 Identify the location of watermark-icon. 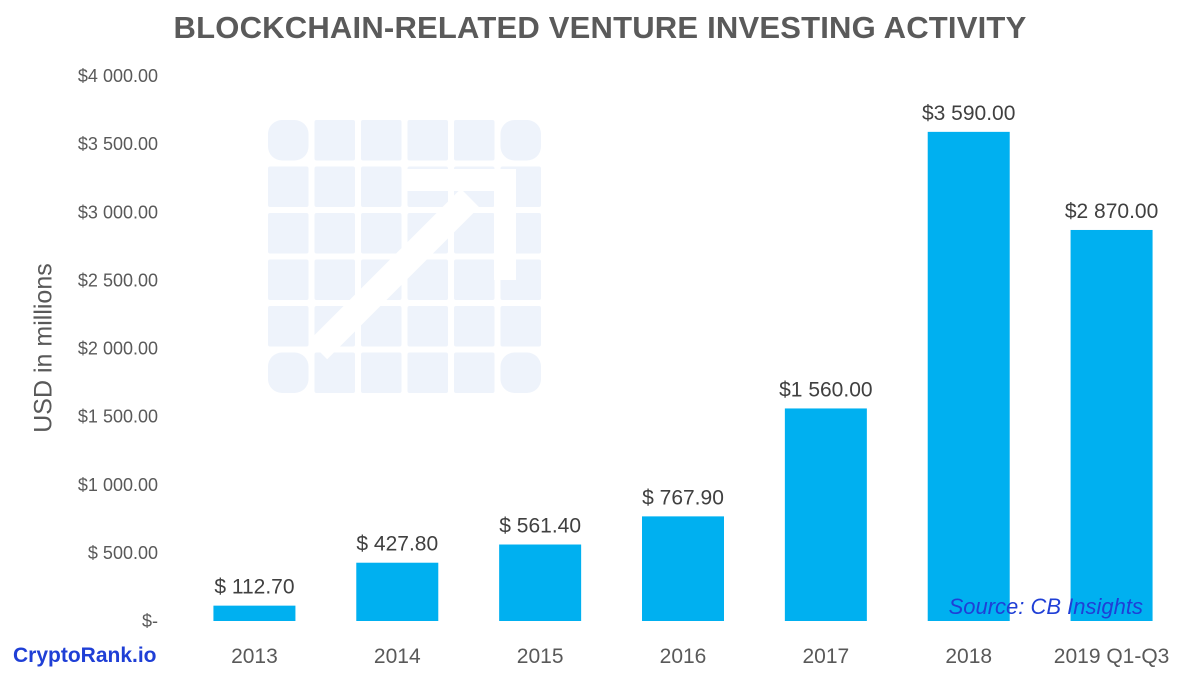
(404, 256).